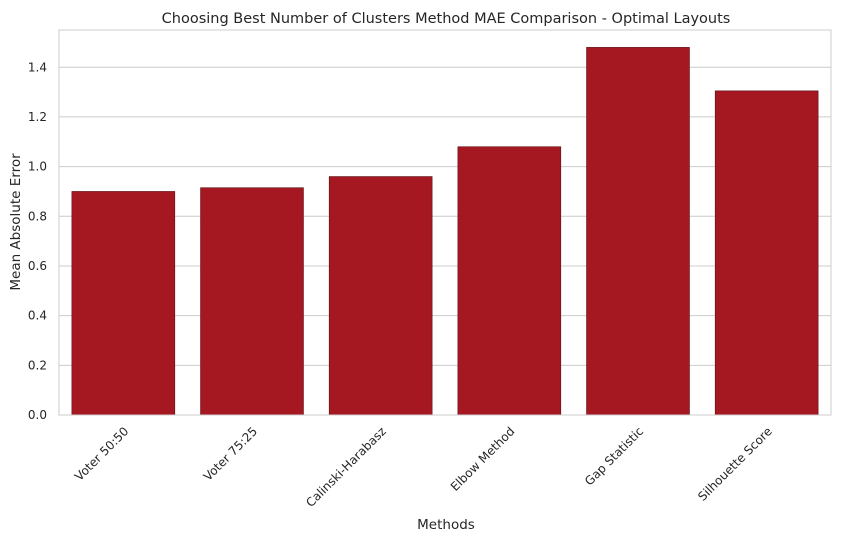  I want to click on y-tick-labels: 0.0 0.2 0.4 0.6 0.8 1.0 1.2 1.4, so click(37, 241).